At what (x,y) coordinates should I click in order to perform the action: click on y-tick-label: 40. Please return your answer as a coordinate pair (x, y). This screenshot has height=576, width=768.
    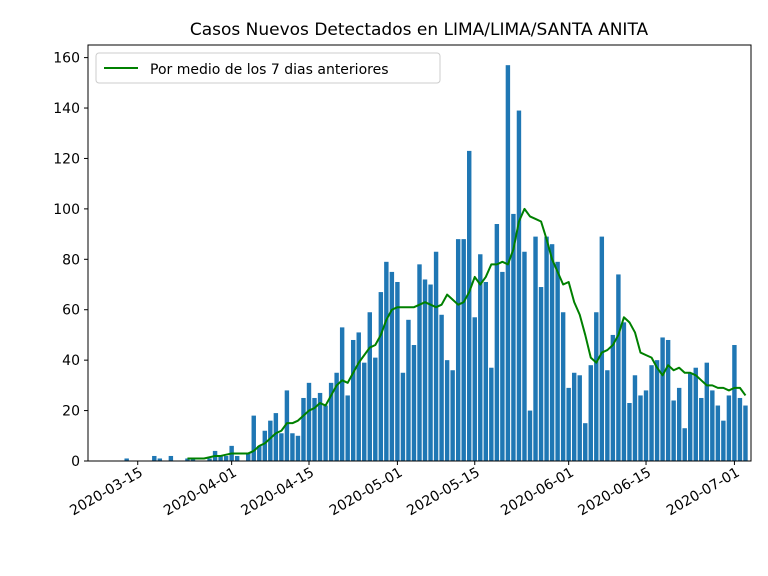
    Looking at the image, I should click on (71, 361).